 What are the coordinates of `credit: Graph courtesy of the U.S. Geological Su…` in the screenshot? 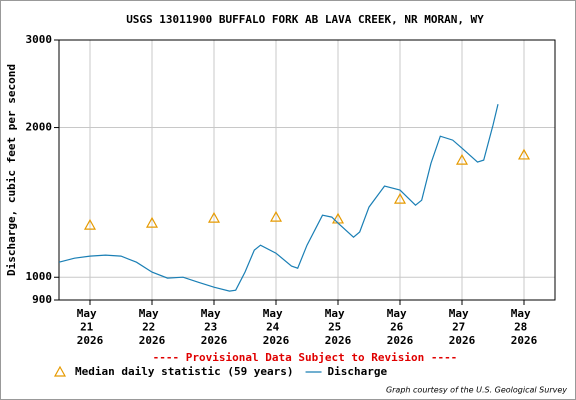 It's located at (476, 390).